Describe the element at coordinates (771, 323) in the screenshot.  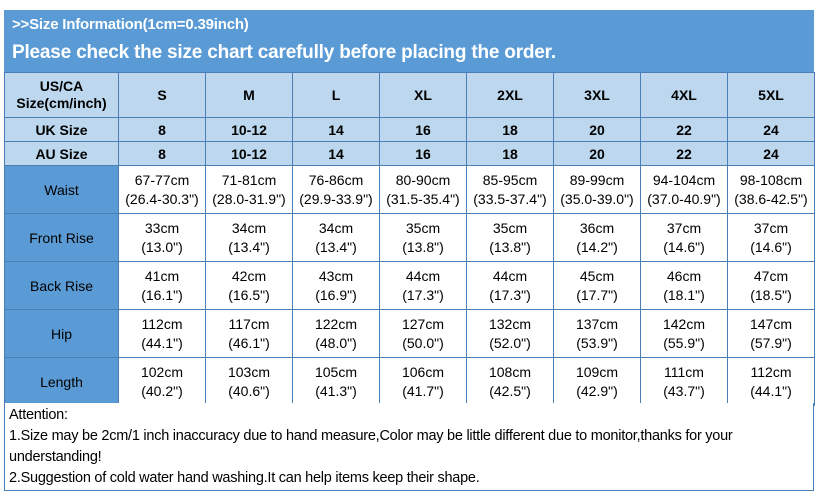
I see `measurement-cm: 147cm` at that location.